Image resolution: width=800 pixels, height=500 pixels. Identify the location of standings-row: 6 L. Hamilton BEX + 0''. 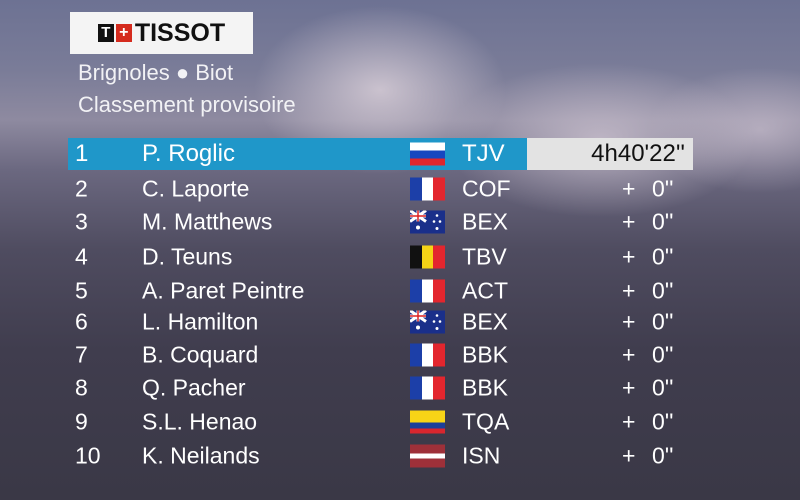
(380, 322).